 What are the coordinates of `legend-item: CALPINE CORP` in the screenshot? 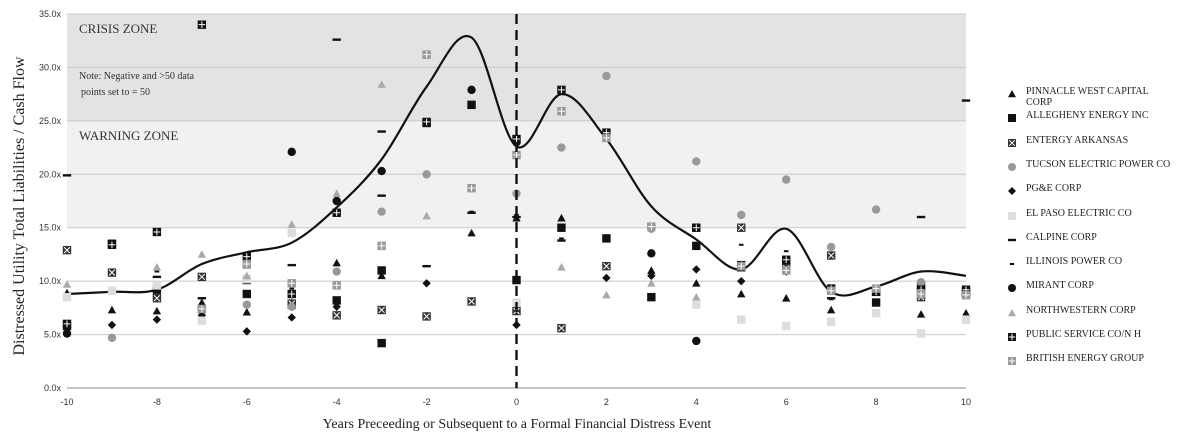 It's located at (1091, 244).